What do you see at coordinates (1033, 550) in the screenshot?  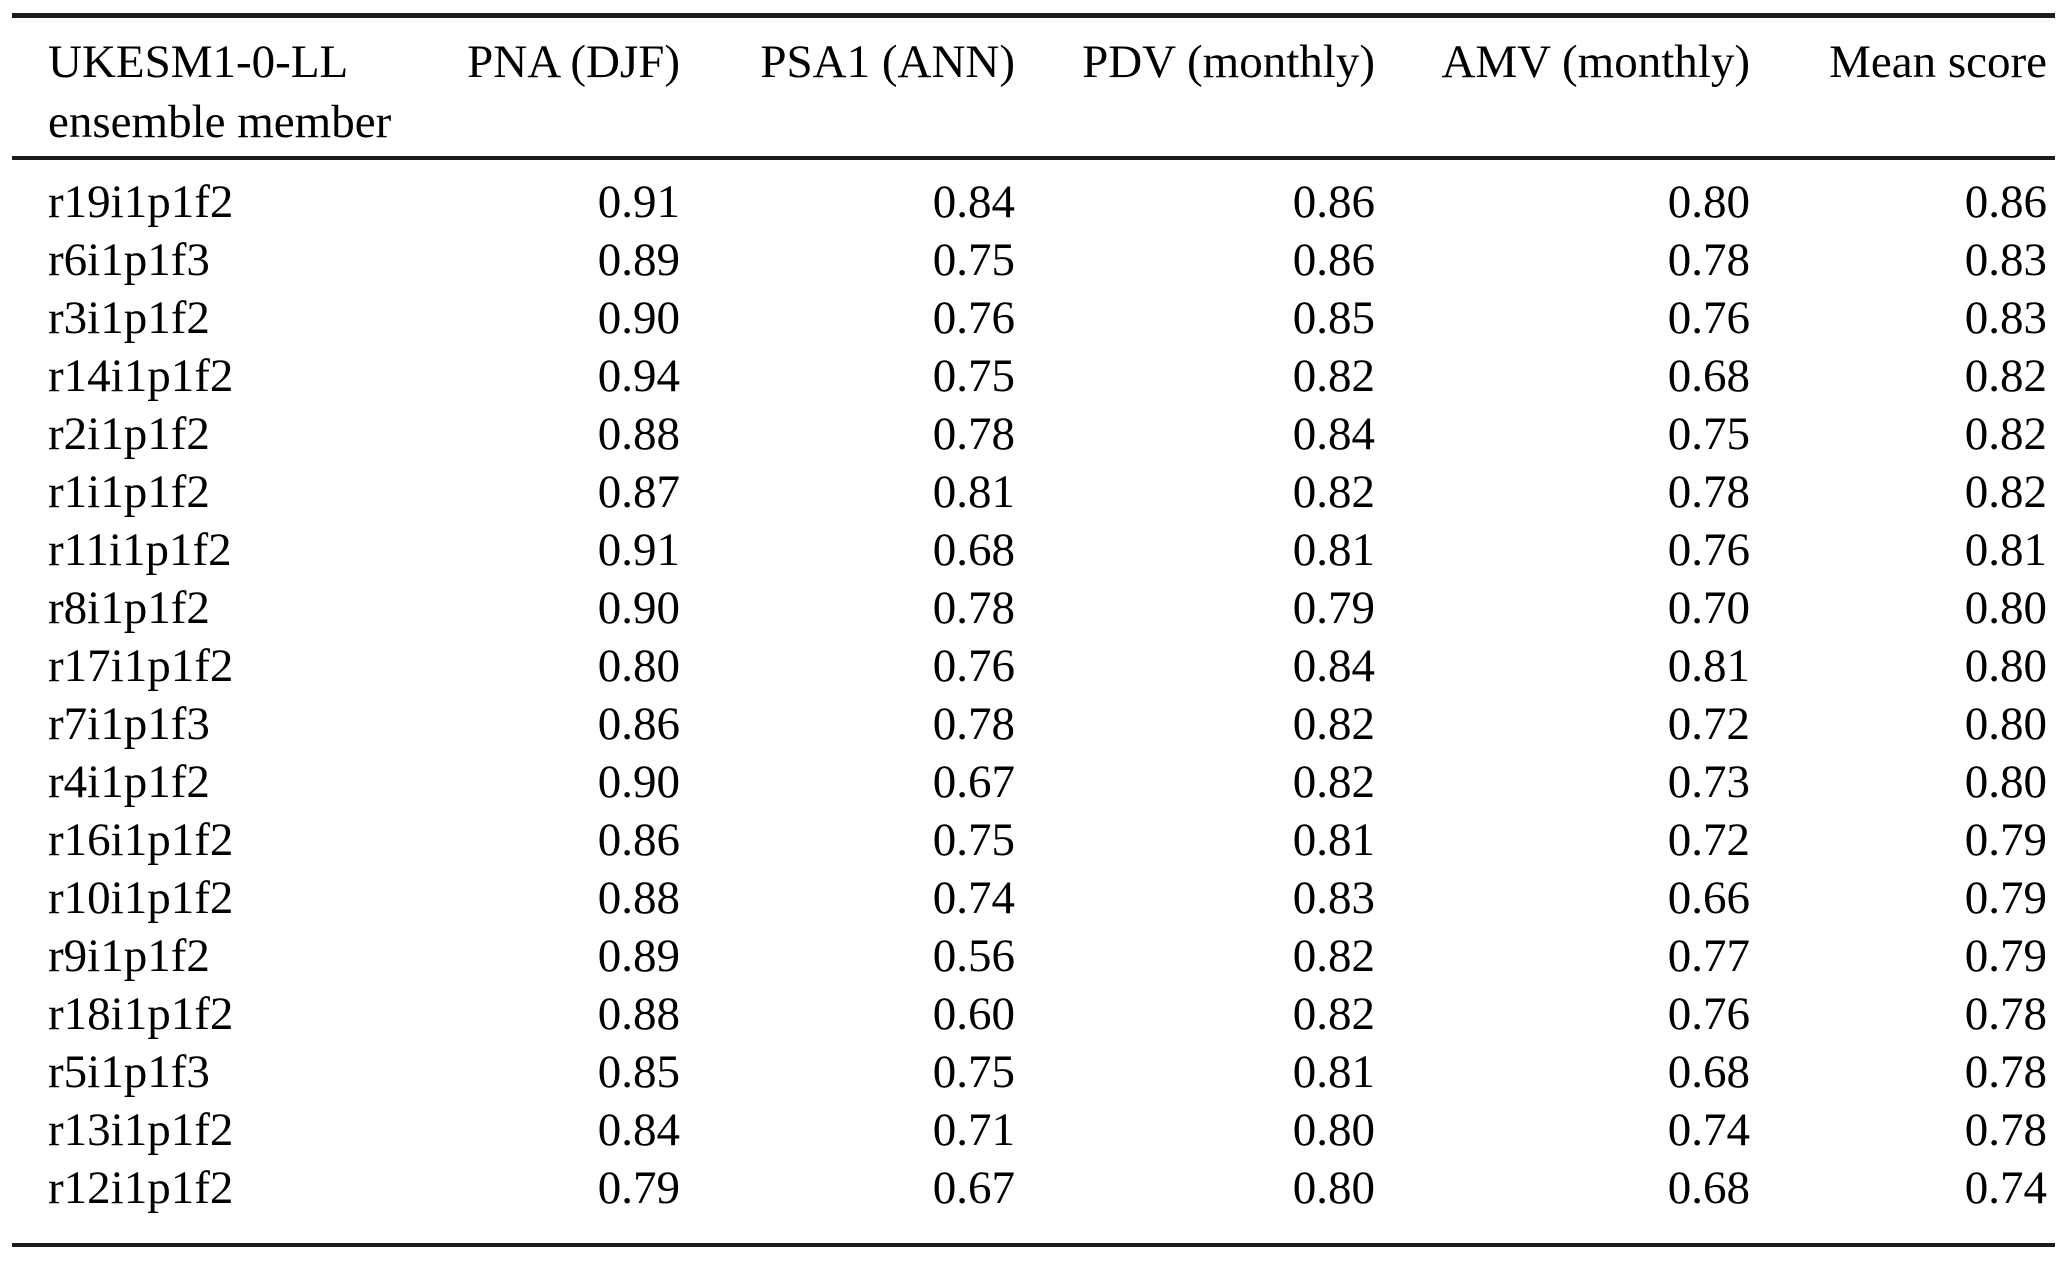 I see `table-row: r11i1p1f2 0.91 0.68 0.81 0.76 0.81` at bounding box center [1033, 550].